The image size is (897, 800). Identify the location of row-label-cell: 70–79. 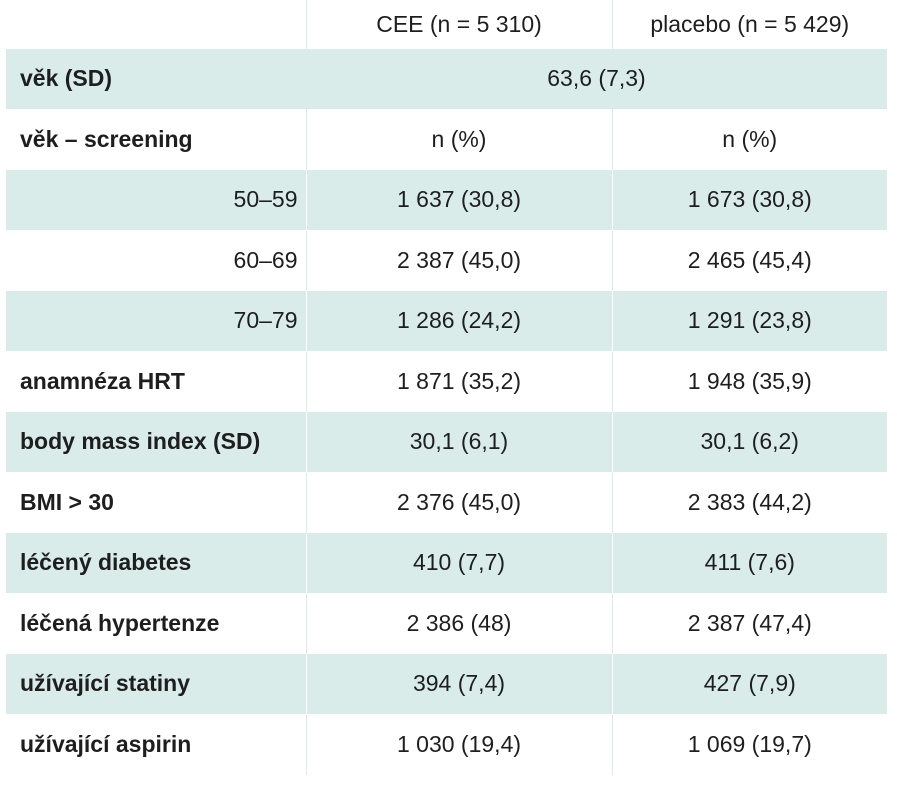
(156, 320).